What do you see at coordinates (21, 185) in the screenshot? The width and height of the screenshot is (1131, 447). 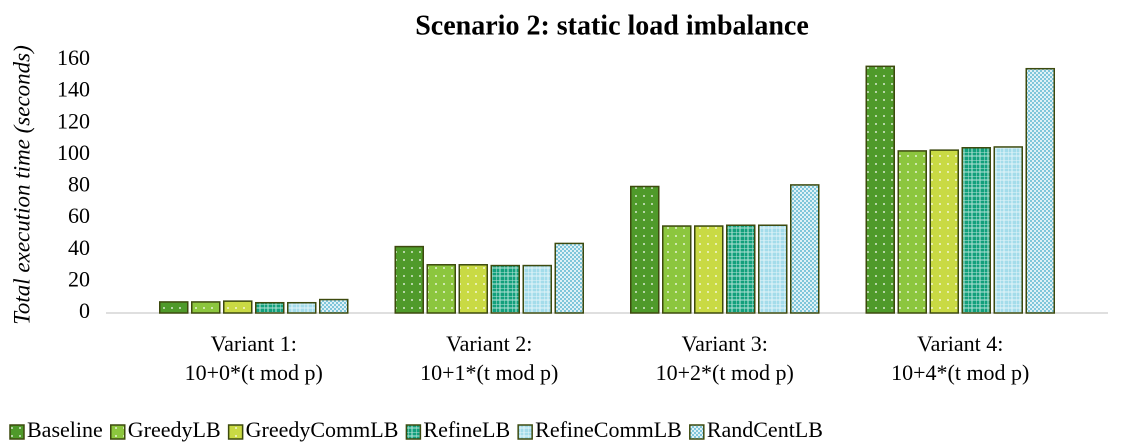 I see `y-axis-label: Total execution time (seconds)` at bounding box center [21, 185].